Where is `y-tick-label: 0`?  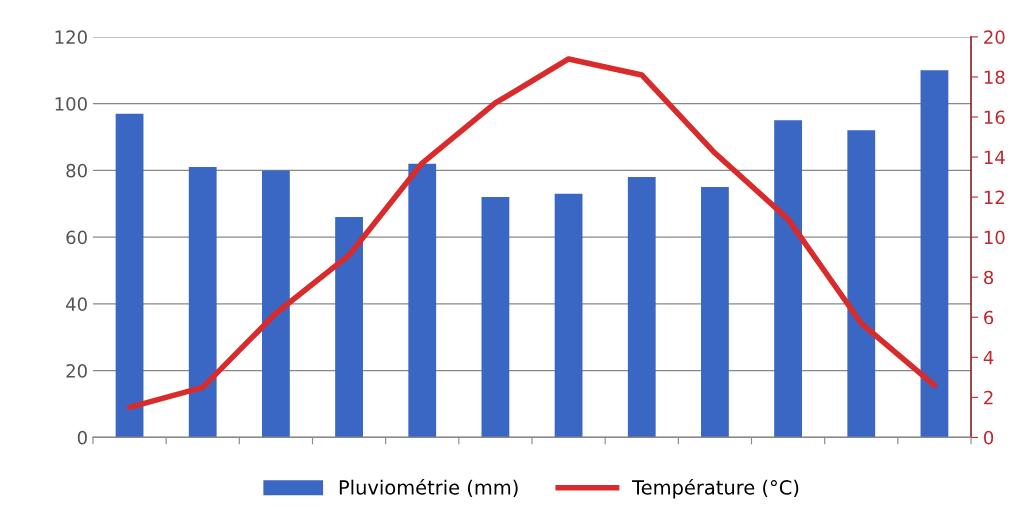
y-tick-label: 0 is located at coordinates (82, 437).